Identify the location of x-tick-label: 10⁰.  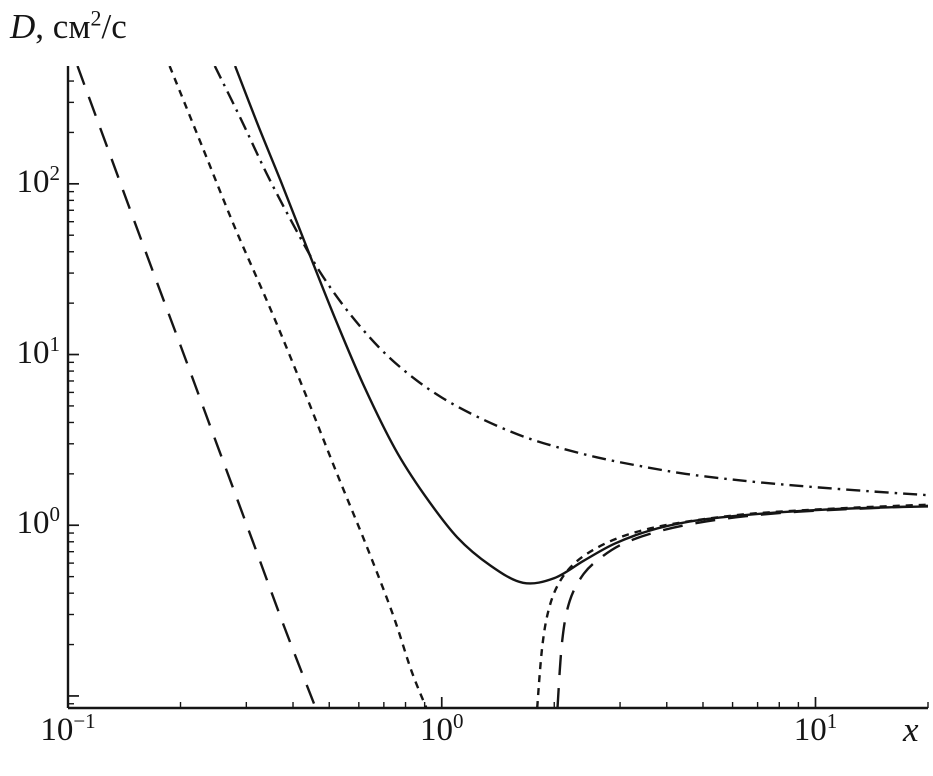
(441, 728).